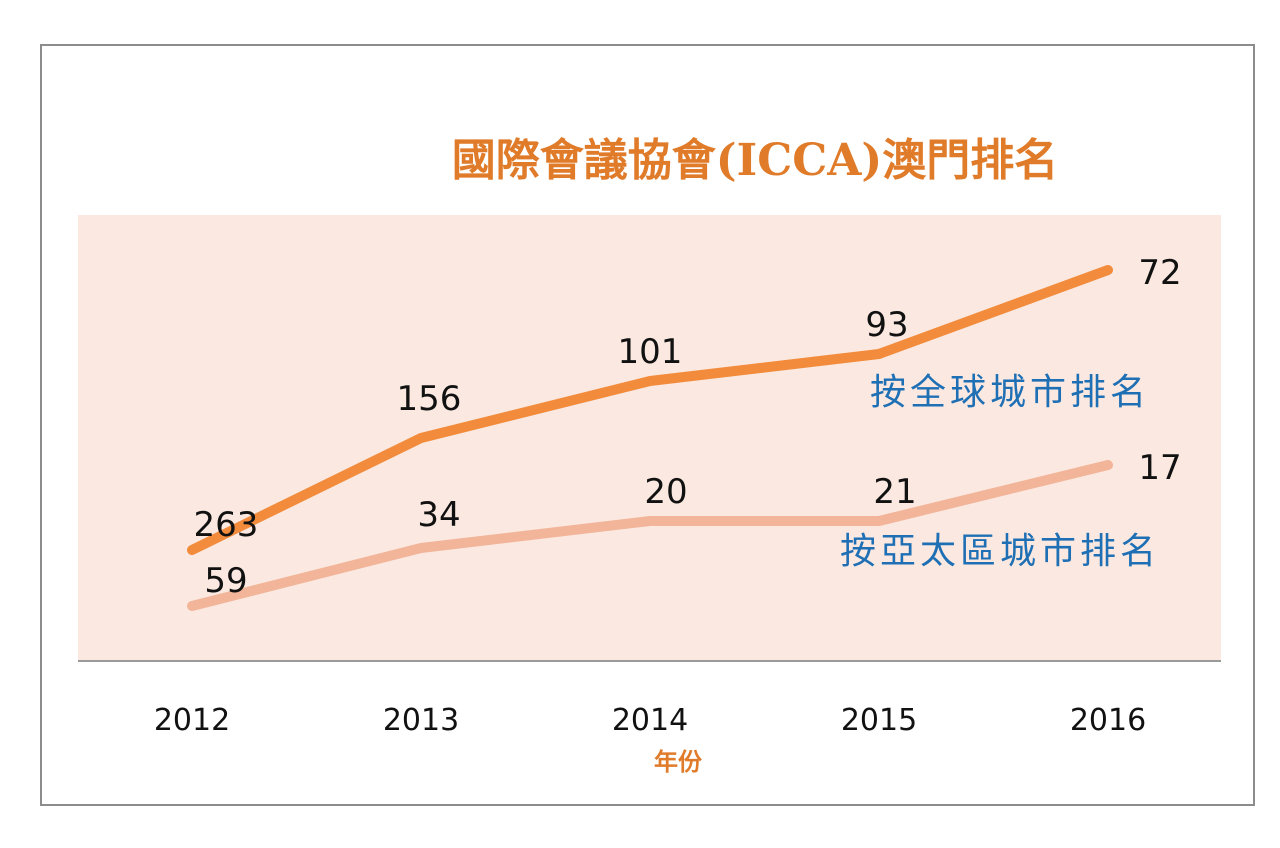 The height and width of the screenshot is (848, 1280). Describe the element at coordinates (894, 492) in the screenshot. I see `data-label-asia-2015: 21` at that location.